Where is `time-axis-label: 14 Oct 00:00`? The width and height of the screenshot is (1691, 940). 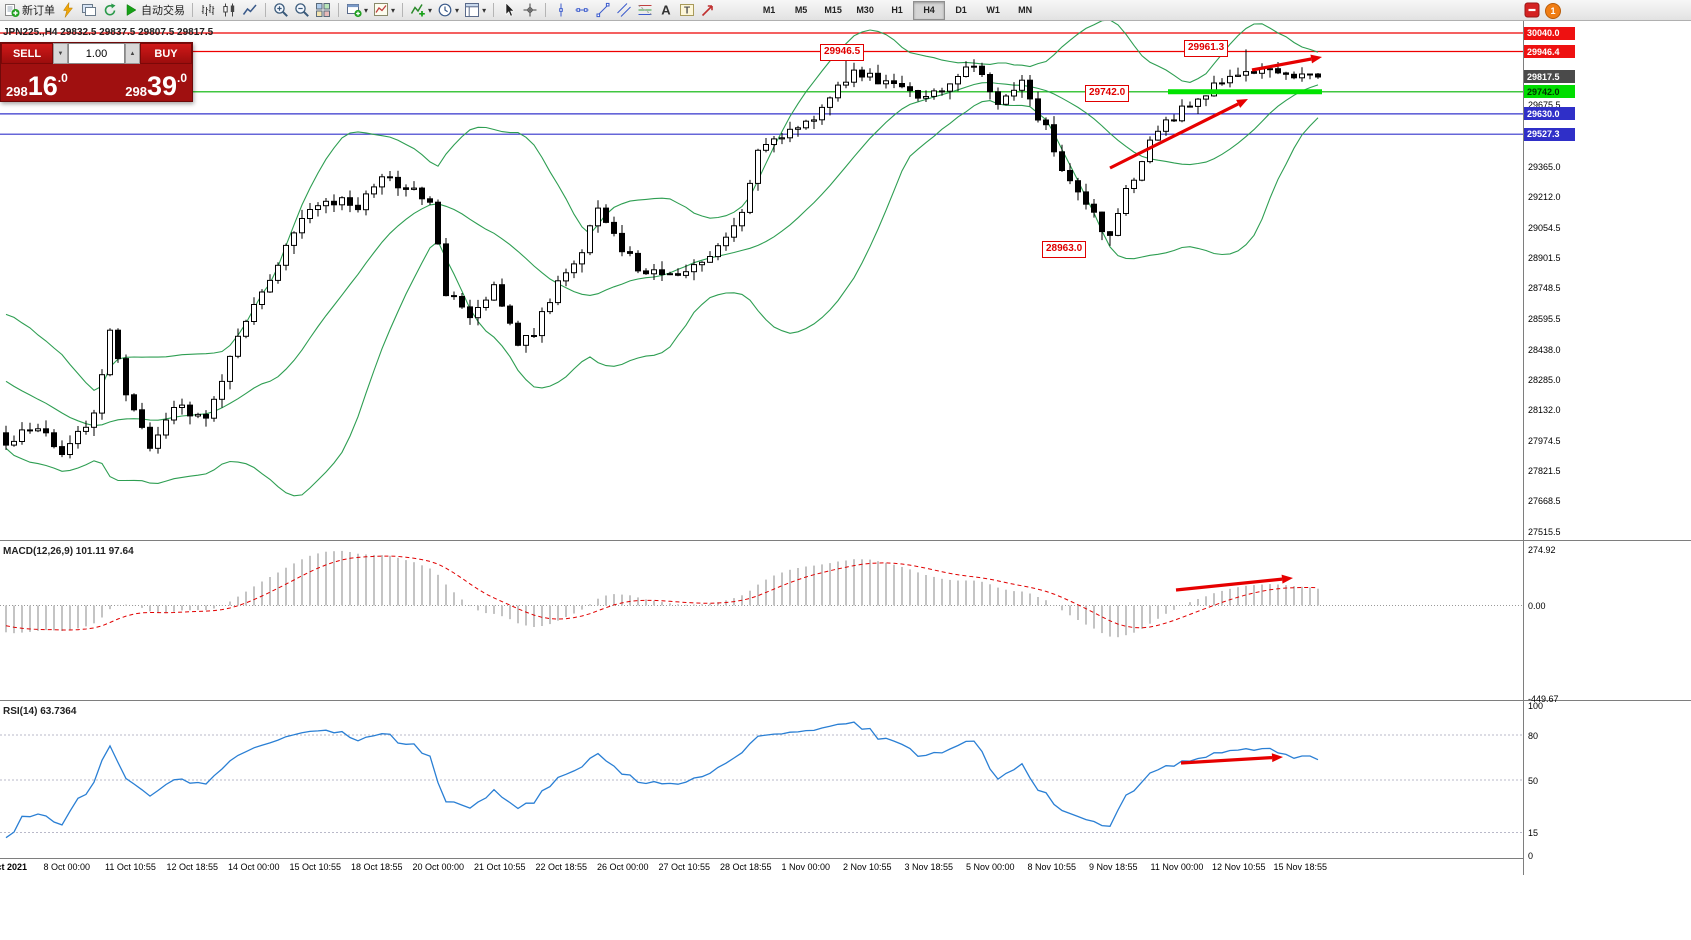
time-axis-label: 14 Oct 00:00 is located at coordinates (254, 867).